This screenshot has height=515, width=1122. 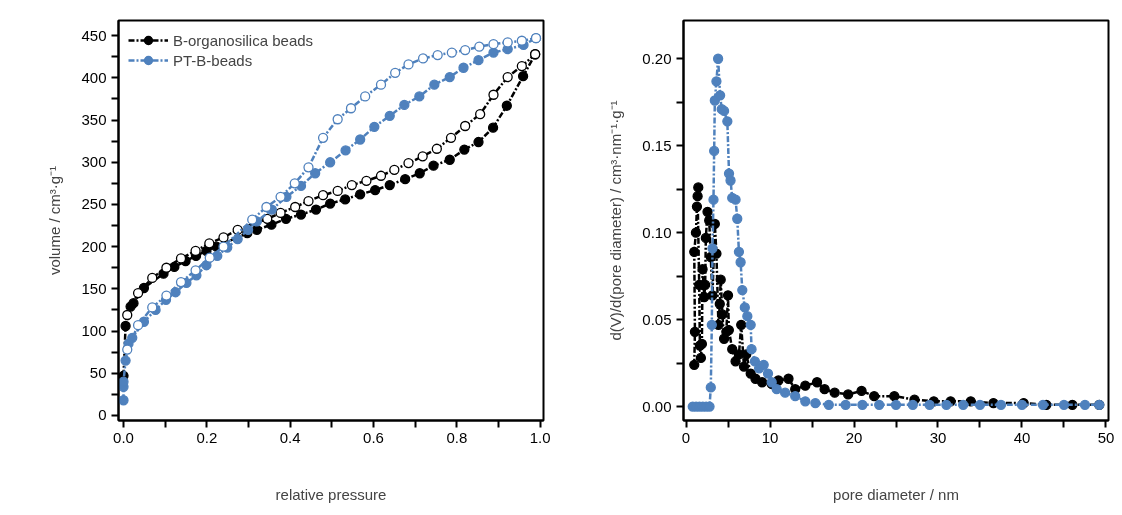 I want to click on x-tick-label: 1.0, so click(x=540, y=437).